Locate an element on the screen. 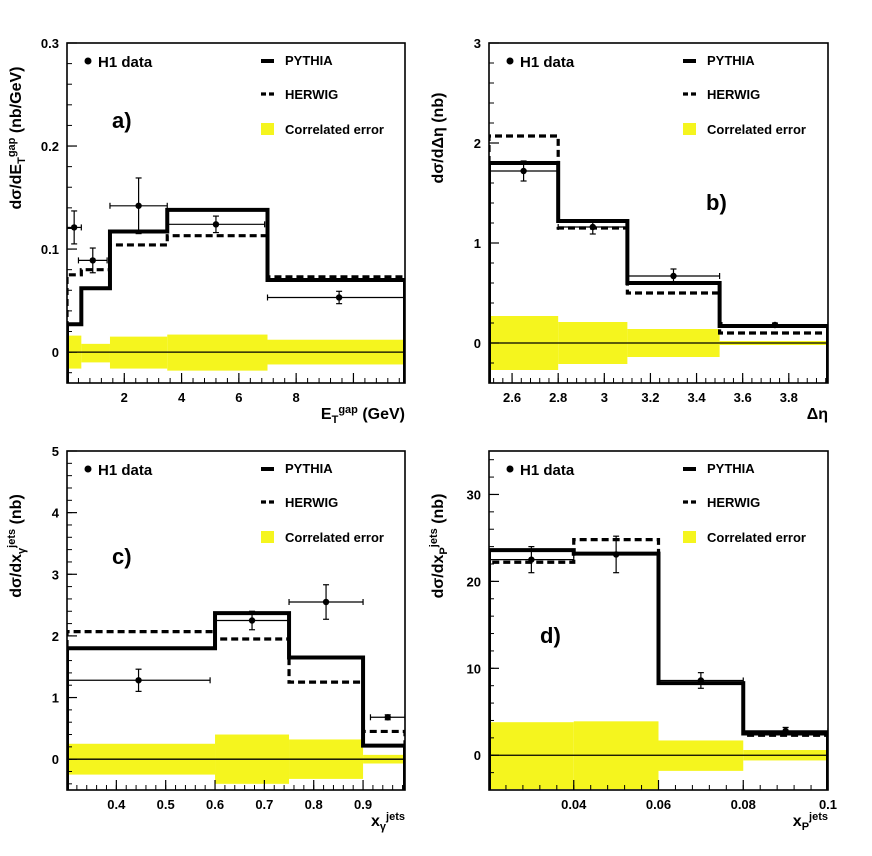 Image resolution: width=872 pixels, height=856 pixels. y-tick-label: 5 is located at coordinates (55, 451).